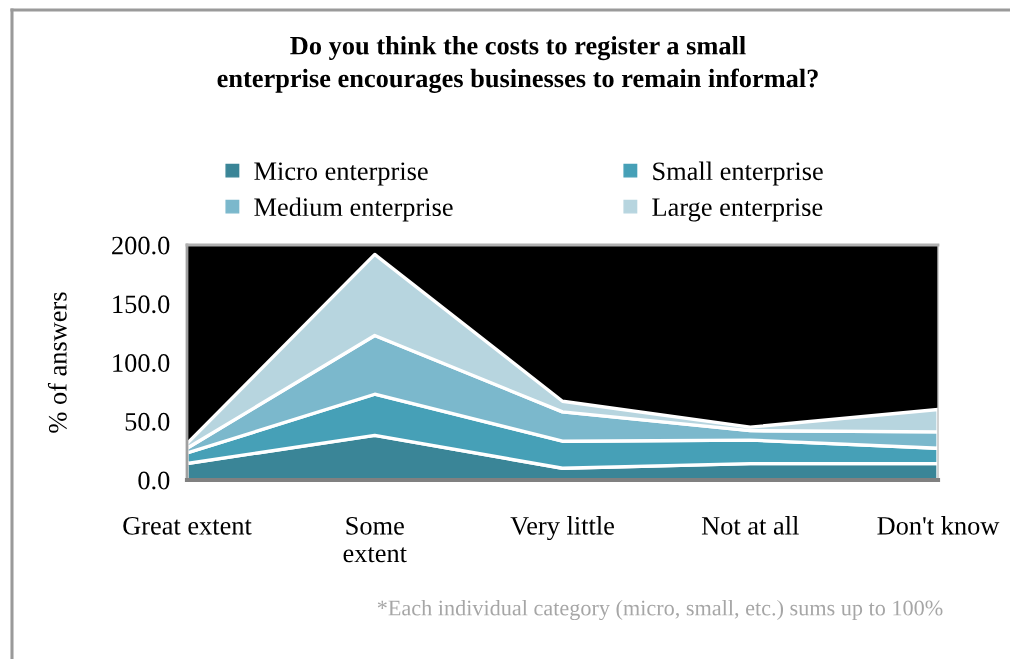 The width and height of the screenshot is (1010, 659). I want to click on y-tick-label: 200.0, so click(141, 245).